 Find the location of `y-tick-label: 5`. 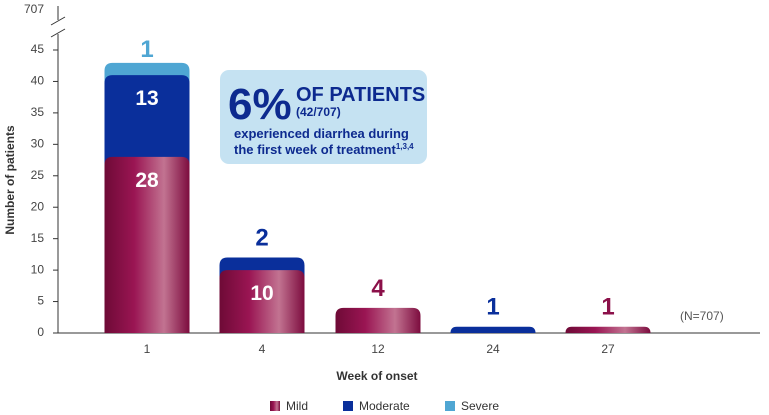

y-tick-label: 5 is located at coordinates (40, 301).